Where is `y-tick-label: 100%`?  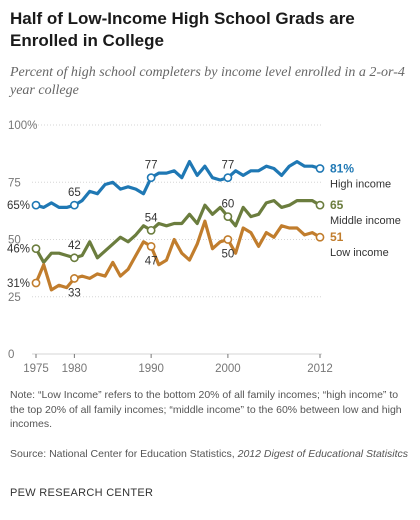
y-tick-label: 100% is located at coordinates (22, 126).